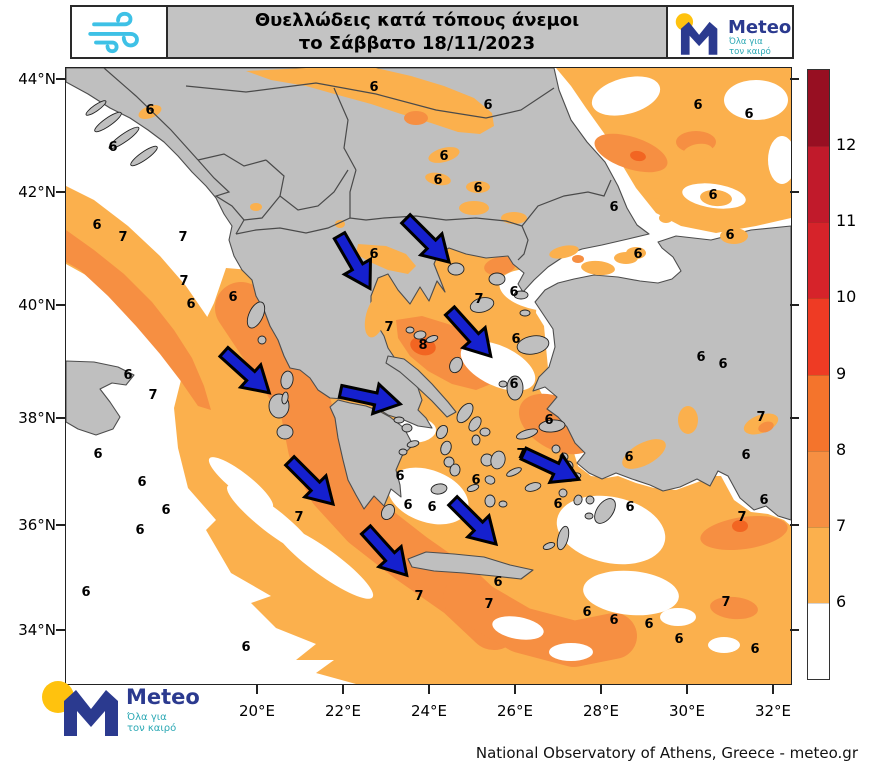  Describe the element at coordinates (257, 711) in the screenshot. I see `lon-axis-label: 20°E` at that location.